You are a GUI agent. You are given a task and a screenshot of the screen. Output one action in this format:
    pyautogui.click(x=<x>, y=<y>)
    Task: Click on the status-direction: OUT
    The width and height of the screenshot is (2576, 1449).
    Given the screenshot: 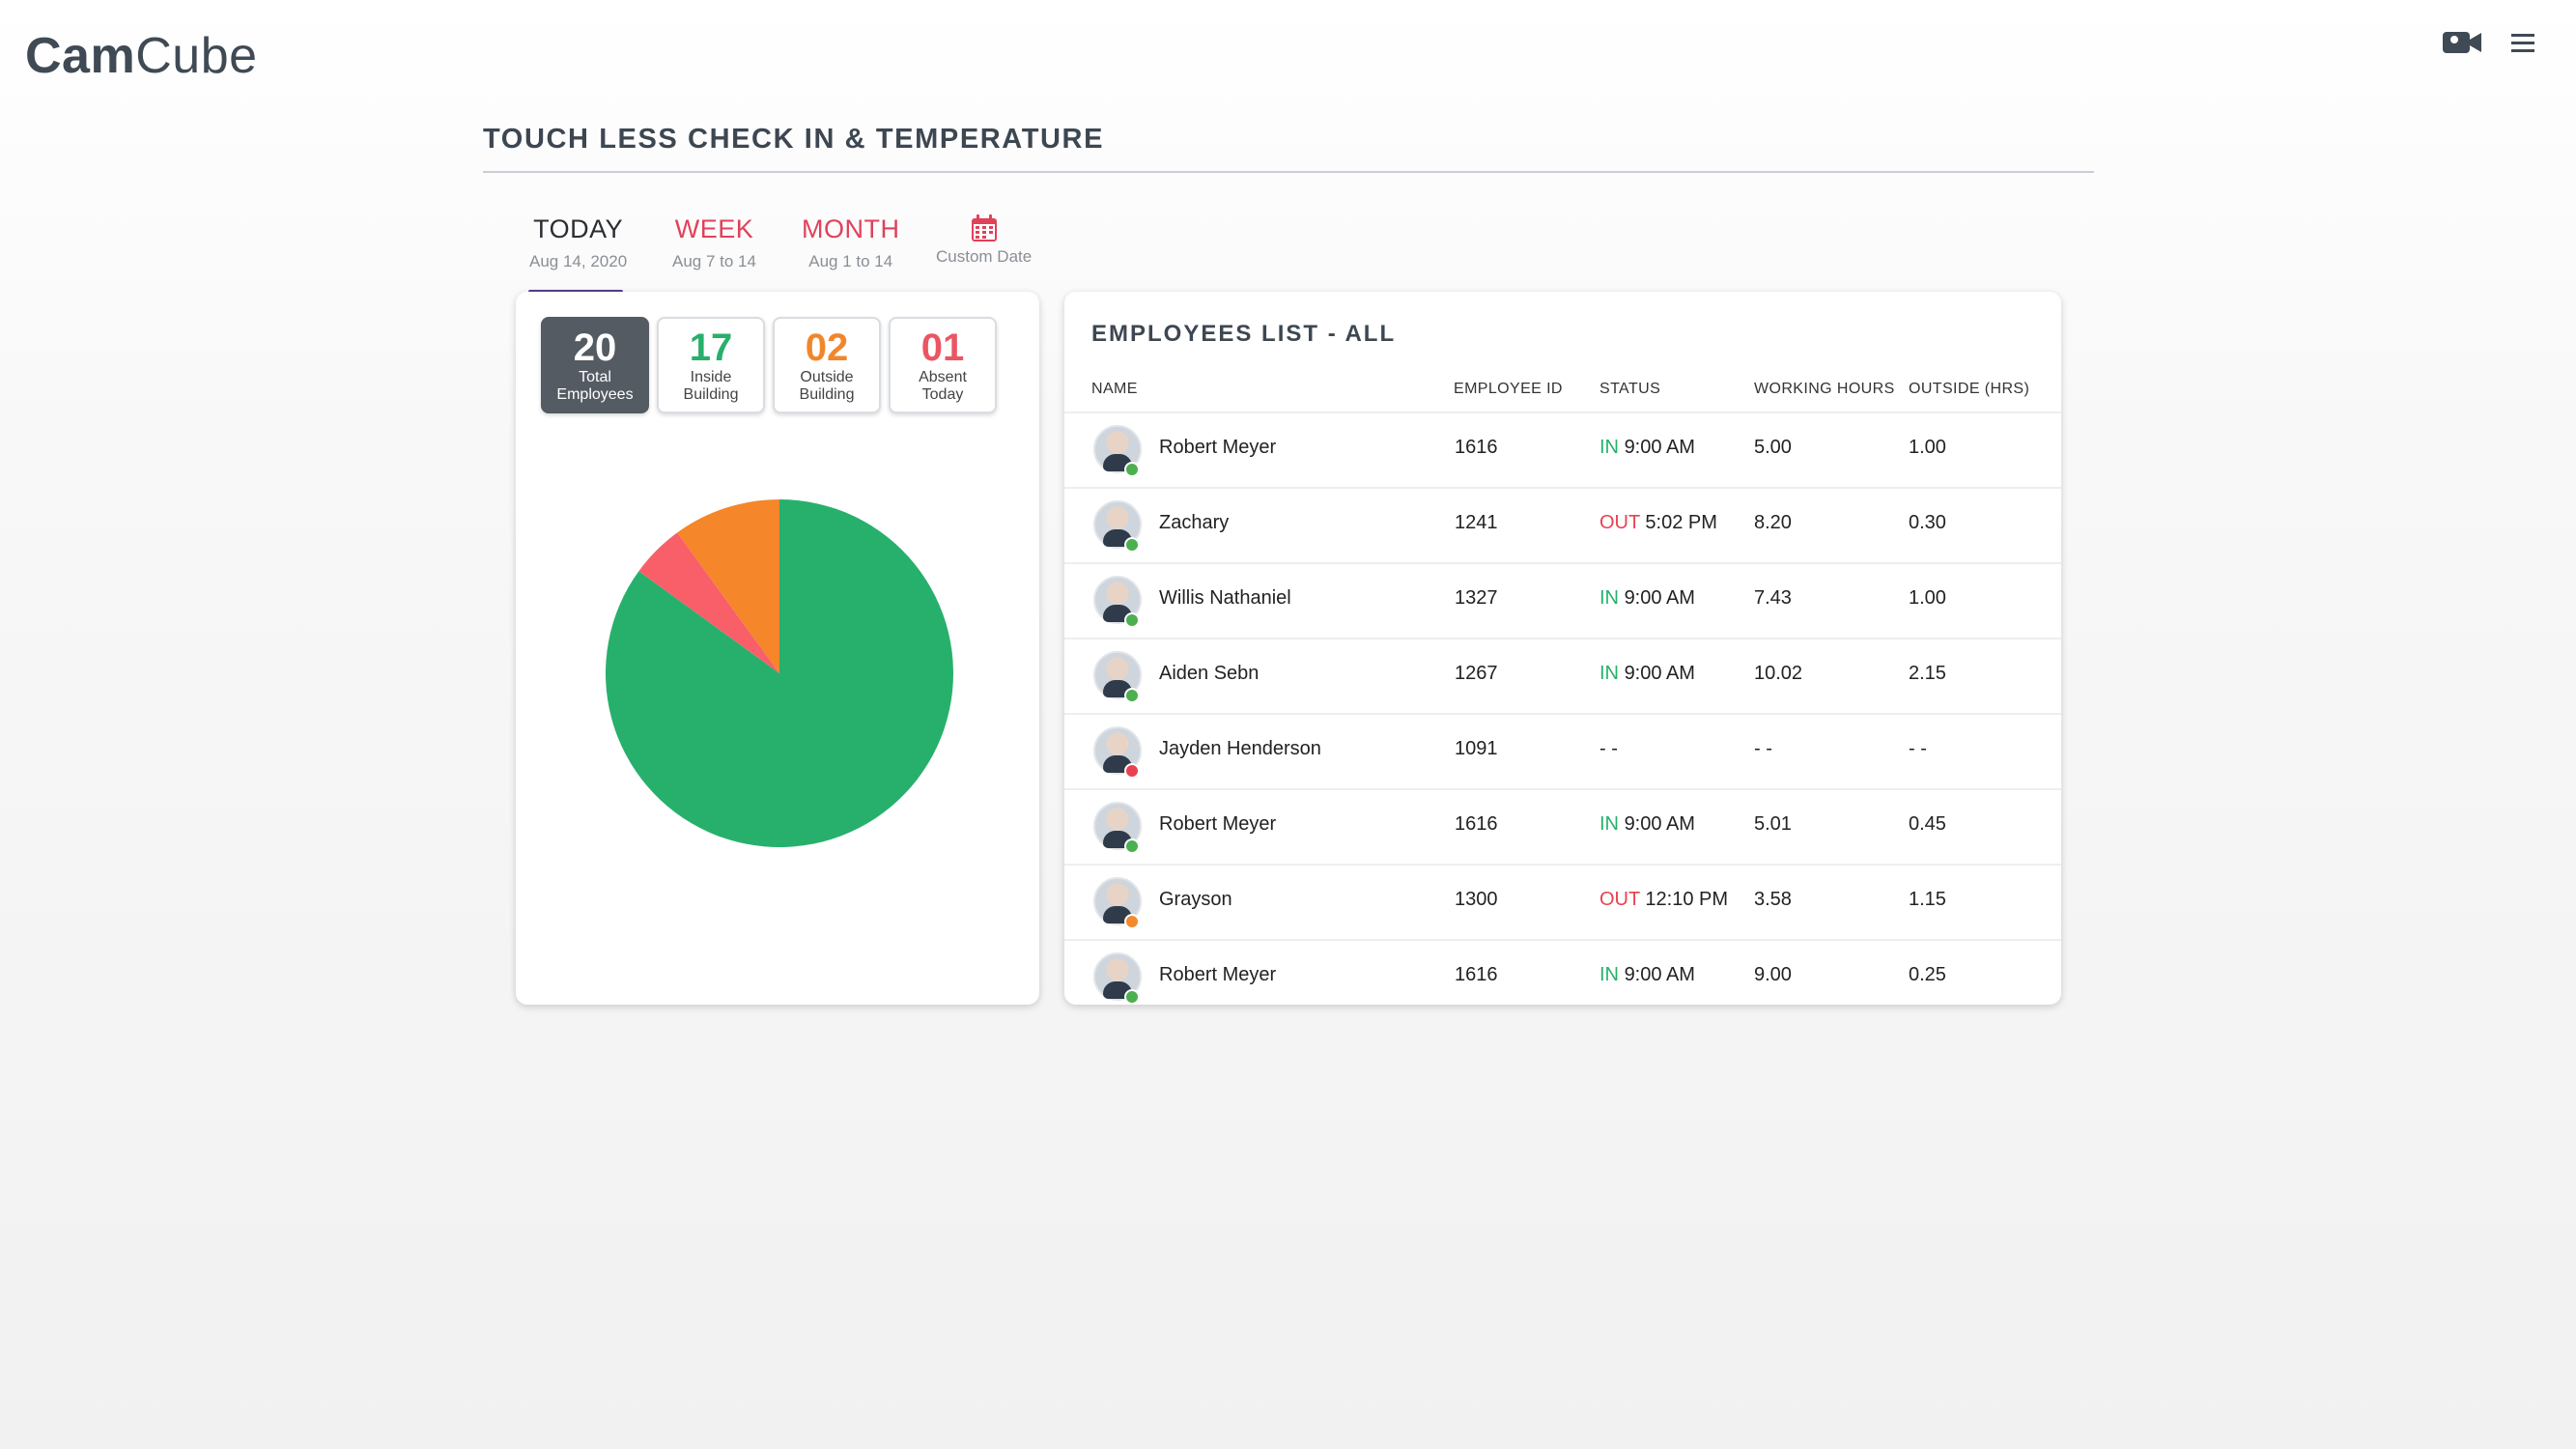 What is the action you would take?
    pyautogui.click(x=1619, y=899)
    